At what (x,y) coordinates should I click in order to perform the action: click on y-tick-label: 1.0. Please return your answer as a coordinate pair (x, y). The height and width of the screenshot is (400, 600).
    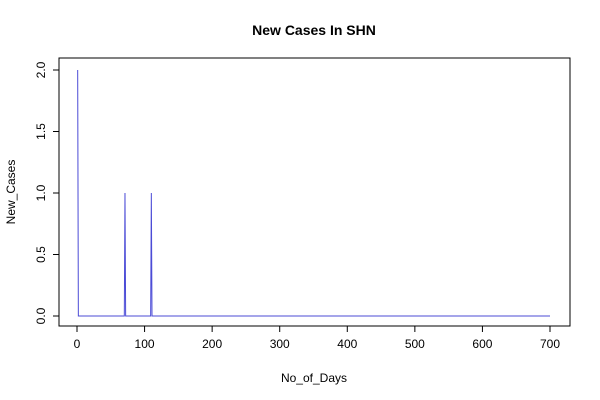
    Looking at the image, I should click on (41, 192).